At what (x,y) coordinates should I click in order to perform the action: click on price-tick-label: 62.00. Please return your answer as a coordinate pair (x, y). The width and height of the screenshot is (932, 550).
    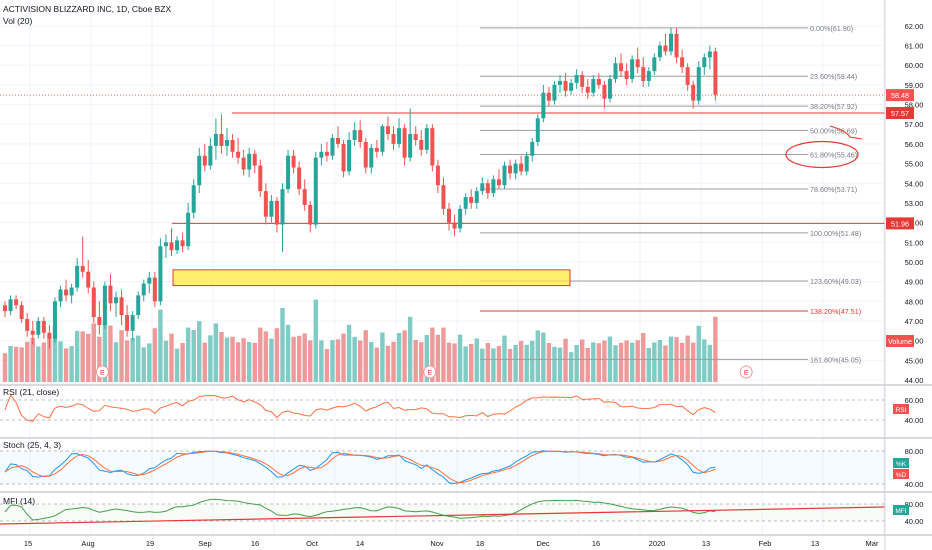
    Looking at the image, I should click on (914, 26).